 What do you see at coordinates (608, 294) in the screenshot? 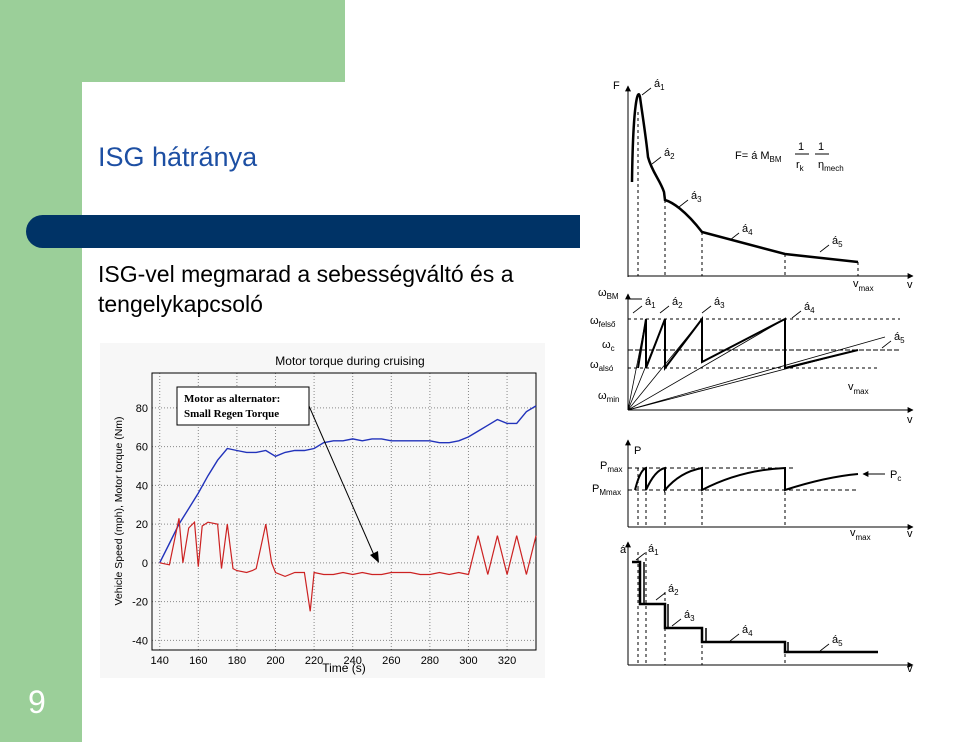
I see `svg-text: ωBM` at bounding box center [608, 294].